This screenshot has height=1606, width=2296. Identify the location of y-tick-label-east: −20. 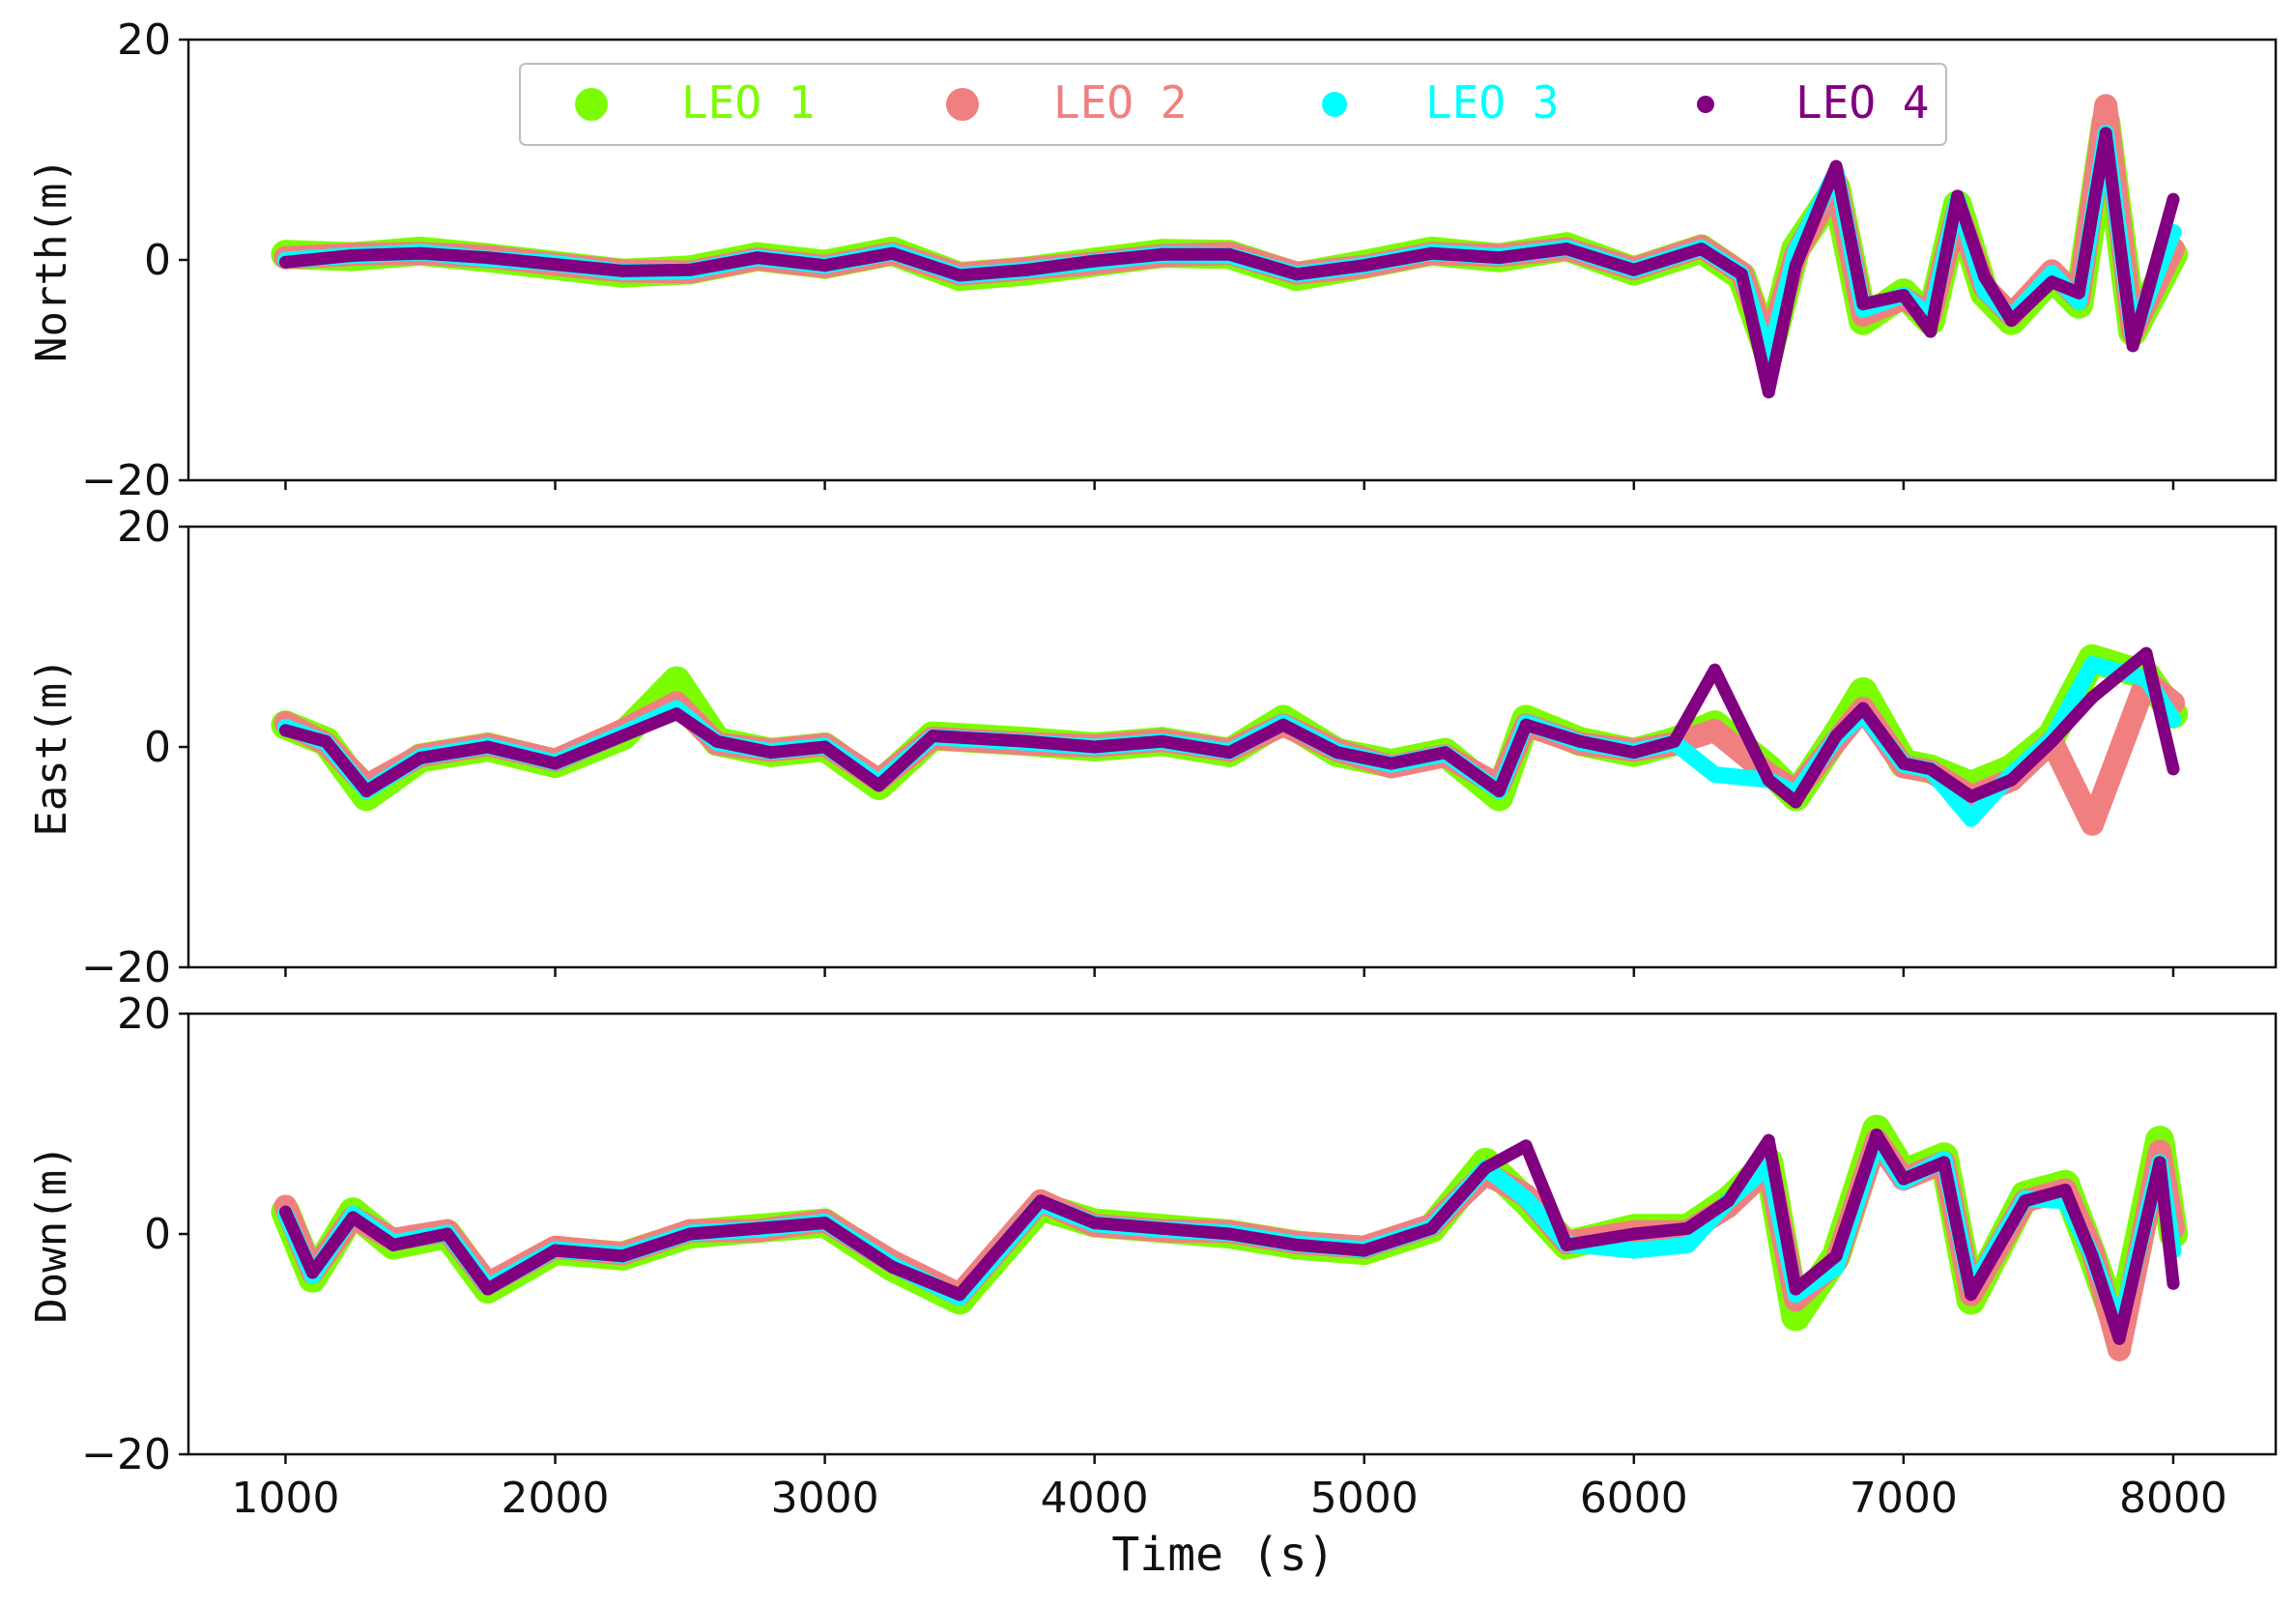
(126, 967).